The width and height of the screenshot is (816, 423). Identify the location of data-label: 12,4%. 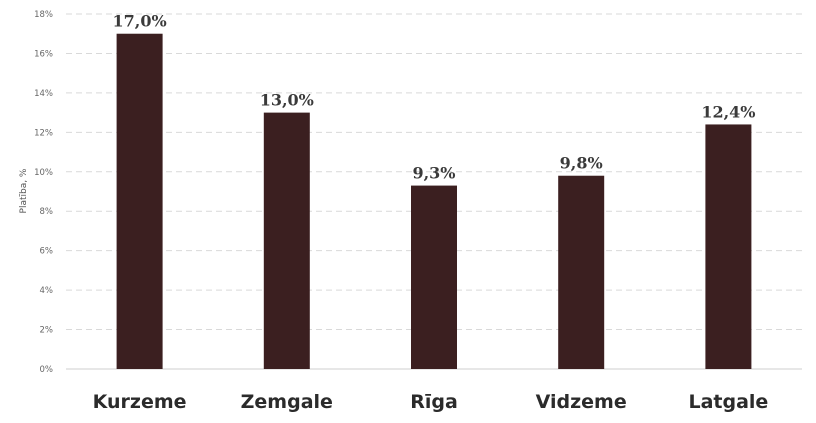
(728, 111).